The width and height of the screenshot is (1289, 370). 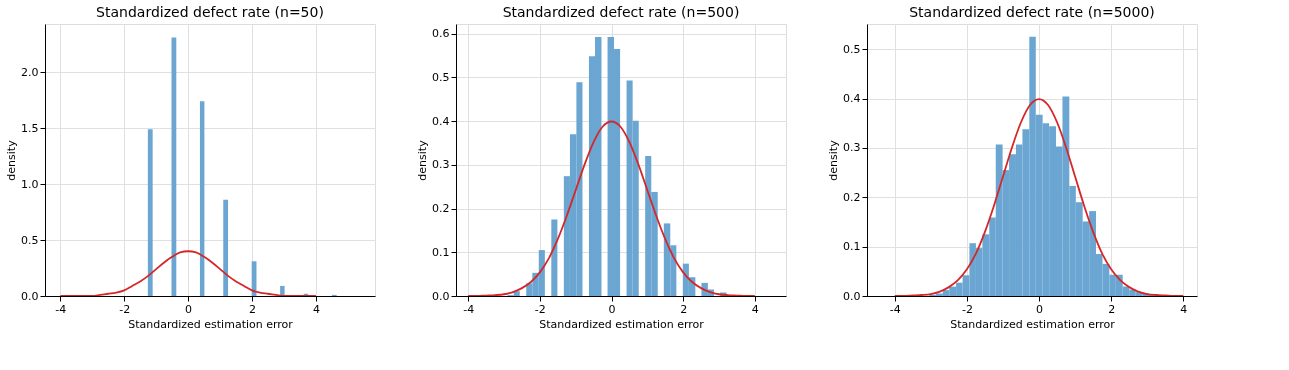 What do you see at coordinates (30, 72) in the screenshot?
I see `y-tick-label: 2.0` at bounding box center [30, 72].